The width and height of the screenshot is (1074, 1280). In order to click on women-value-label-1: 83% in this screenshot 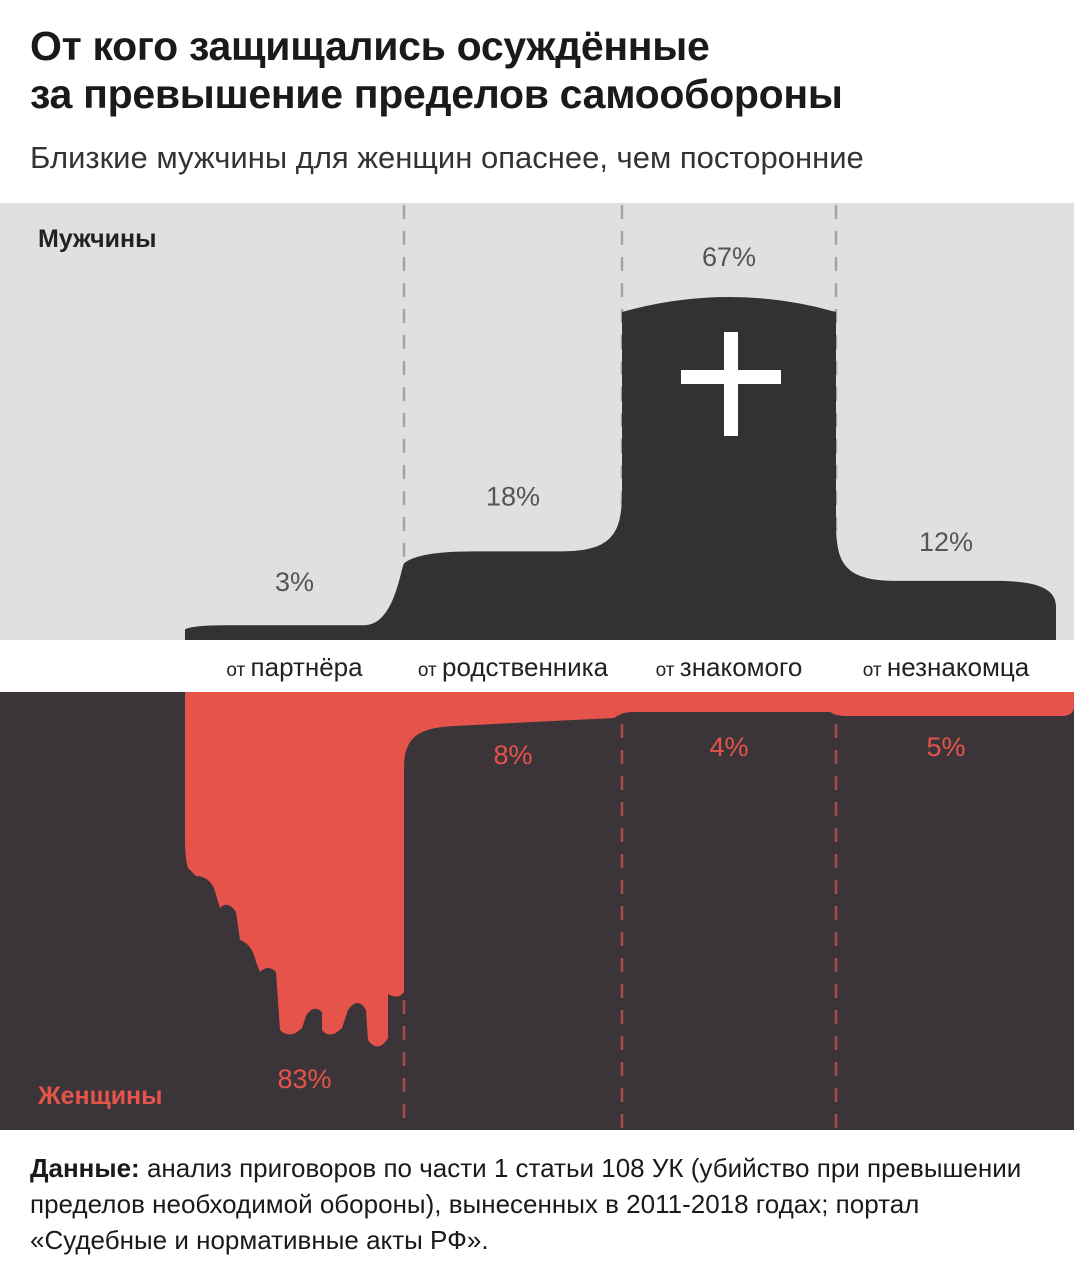, I will do `click(304, 1079)`.